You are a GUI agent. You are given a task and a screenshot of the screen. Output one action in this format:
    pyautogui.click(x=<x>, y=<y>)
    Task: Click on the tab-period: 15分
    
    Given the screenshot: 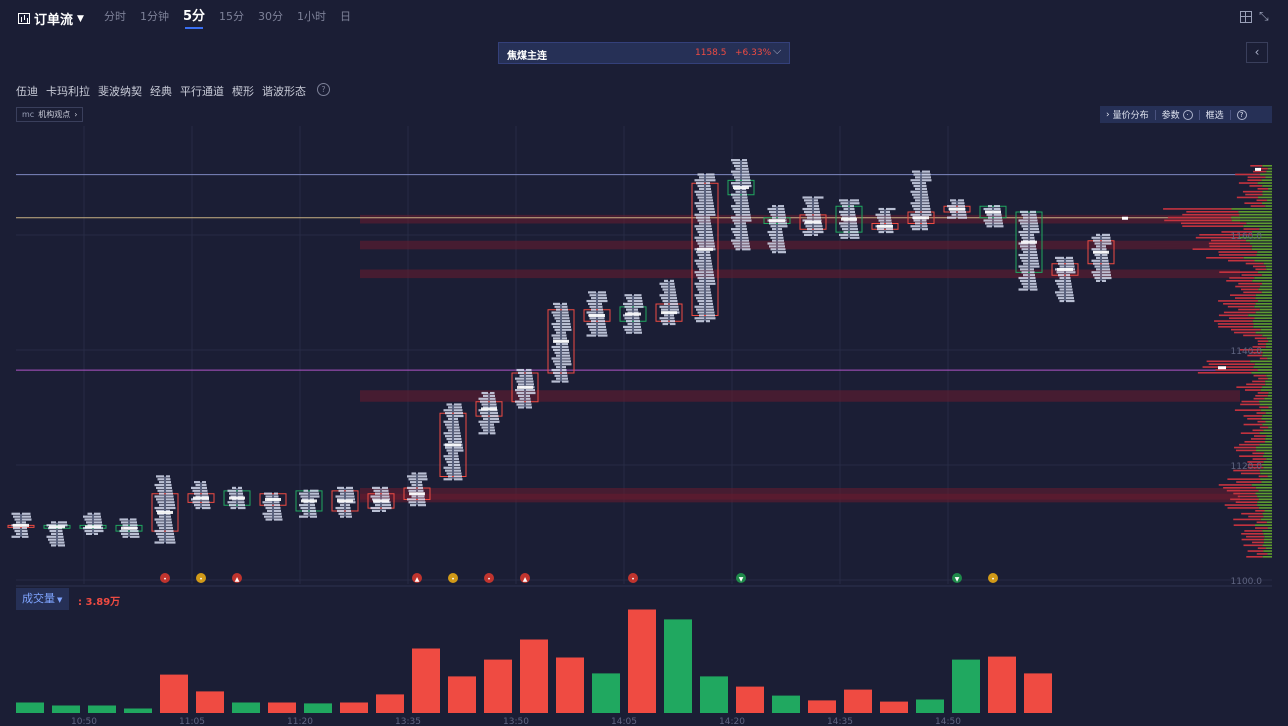 What is the action you would take?
    pyautogui.click(x=232, y=16)
    